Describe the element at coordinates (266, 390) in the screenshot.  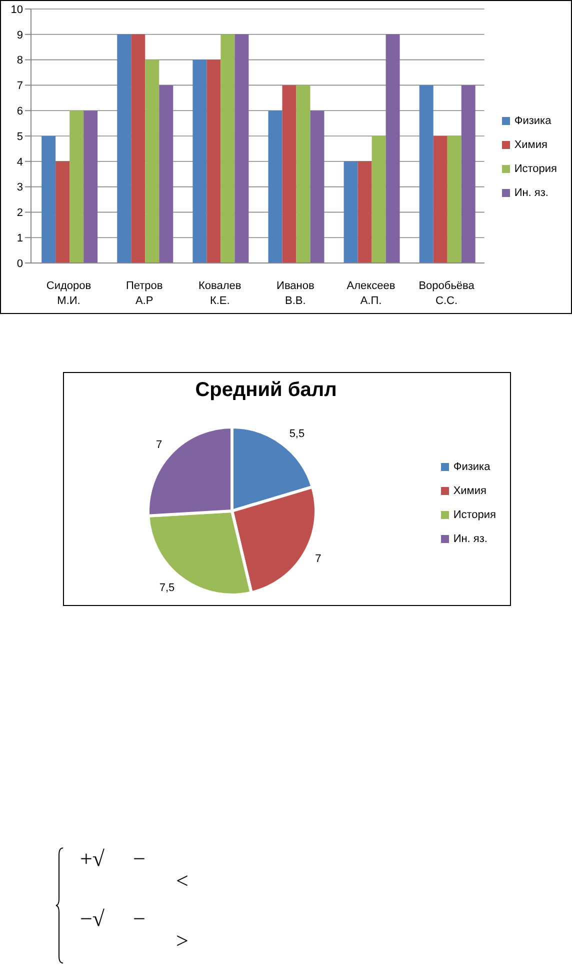
I see `chart-title: Средний балл` at that location.